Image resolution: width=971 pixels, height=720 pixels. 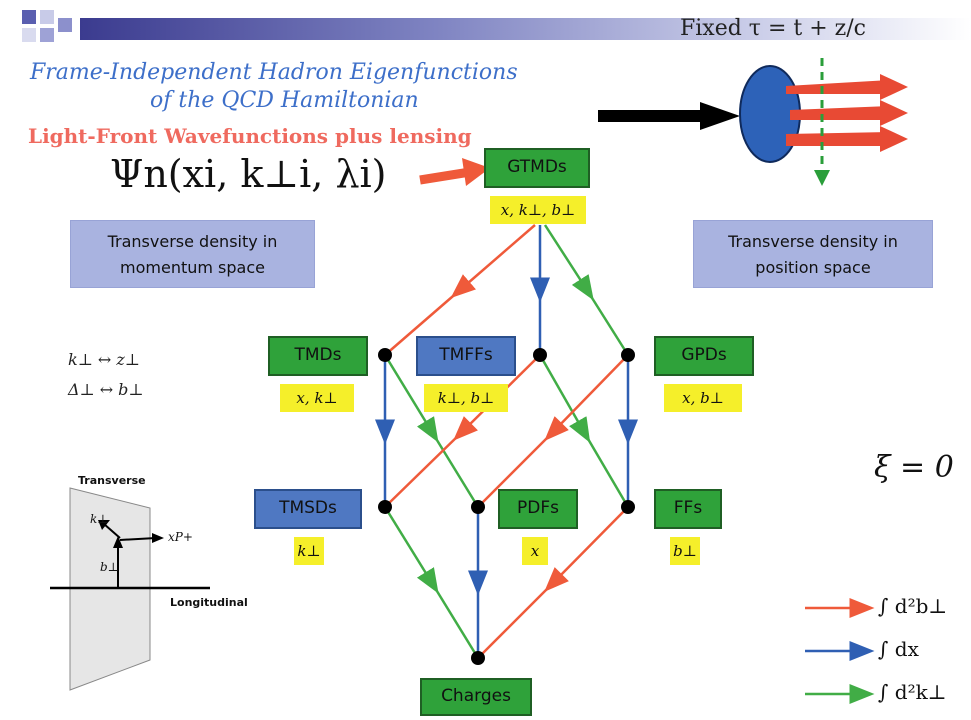 What do you see at coordinates (538, 210) in the screenshot?
I see `node-gtmds-vars: x, k⊥, b⊥` at bounding box center [538, 210].